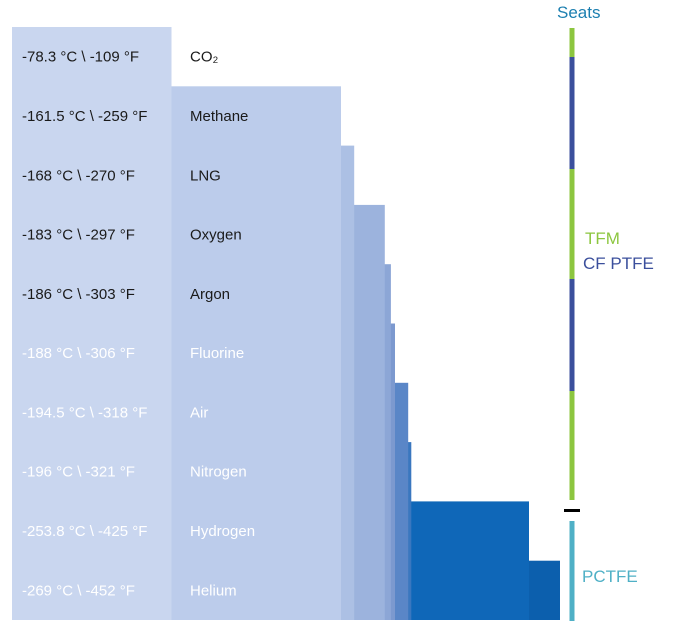 Image resolution: width=674 pixels, height=626 pixels. What do you see at coordinates (579, 12) in the screenshot?
I see `seats-title: Seats` at bounding box center [579, 12].